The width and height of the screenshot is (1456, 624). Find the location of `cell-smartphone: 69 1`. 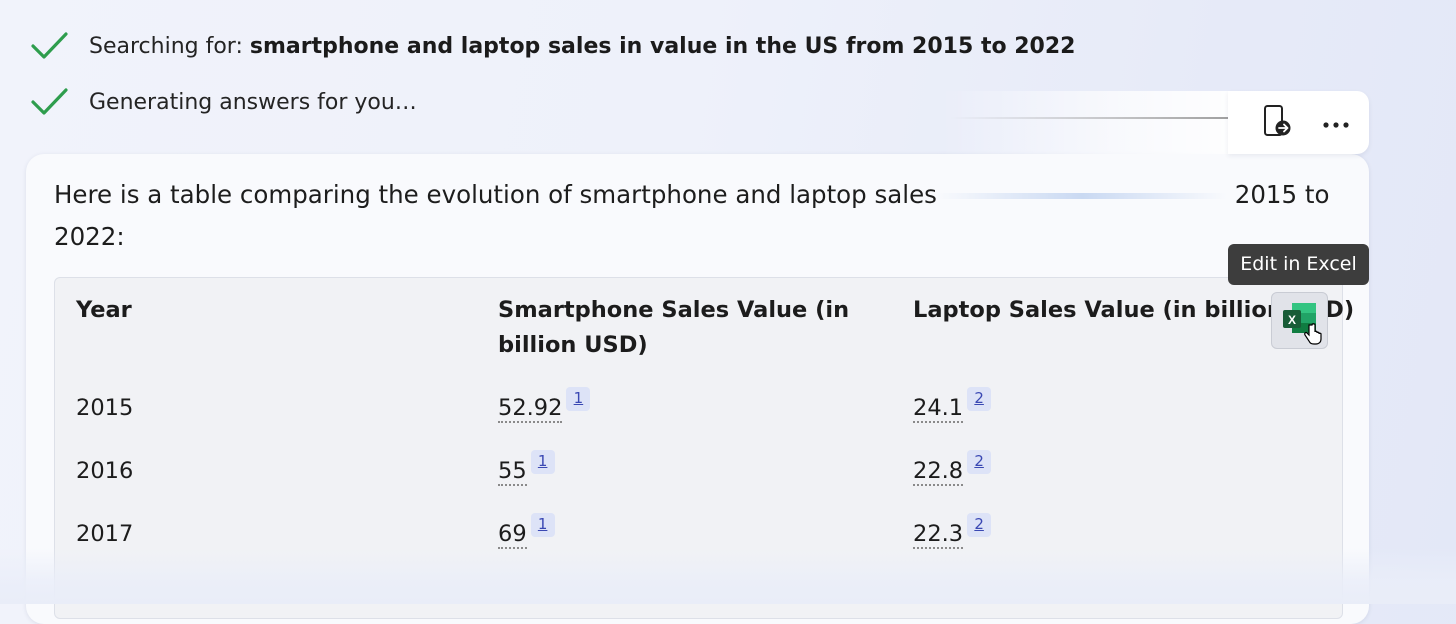

cell-smartphone: 69 1 is located at coordinates (526, 531).